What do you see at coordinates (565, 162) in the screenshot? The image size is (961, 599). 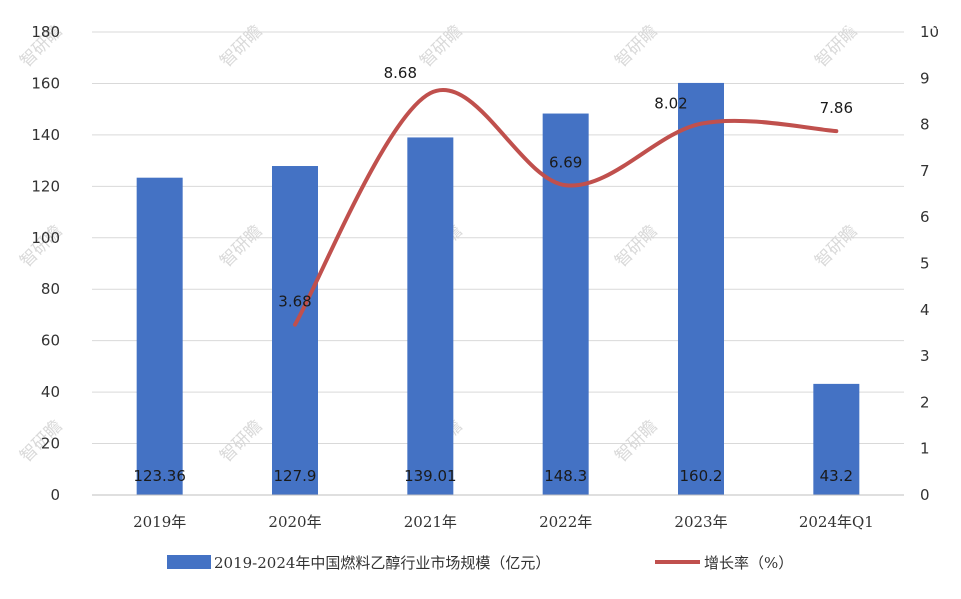 I see `line-value-label: 6.69` at bounding box center [565, 162].